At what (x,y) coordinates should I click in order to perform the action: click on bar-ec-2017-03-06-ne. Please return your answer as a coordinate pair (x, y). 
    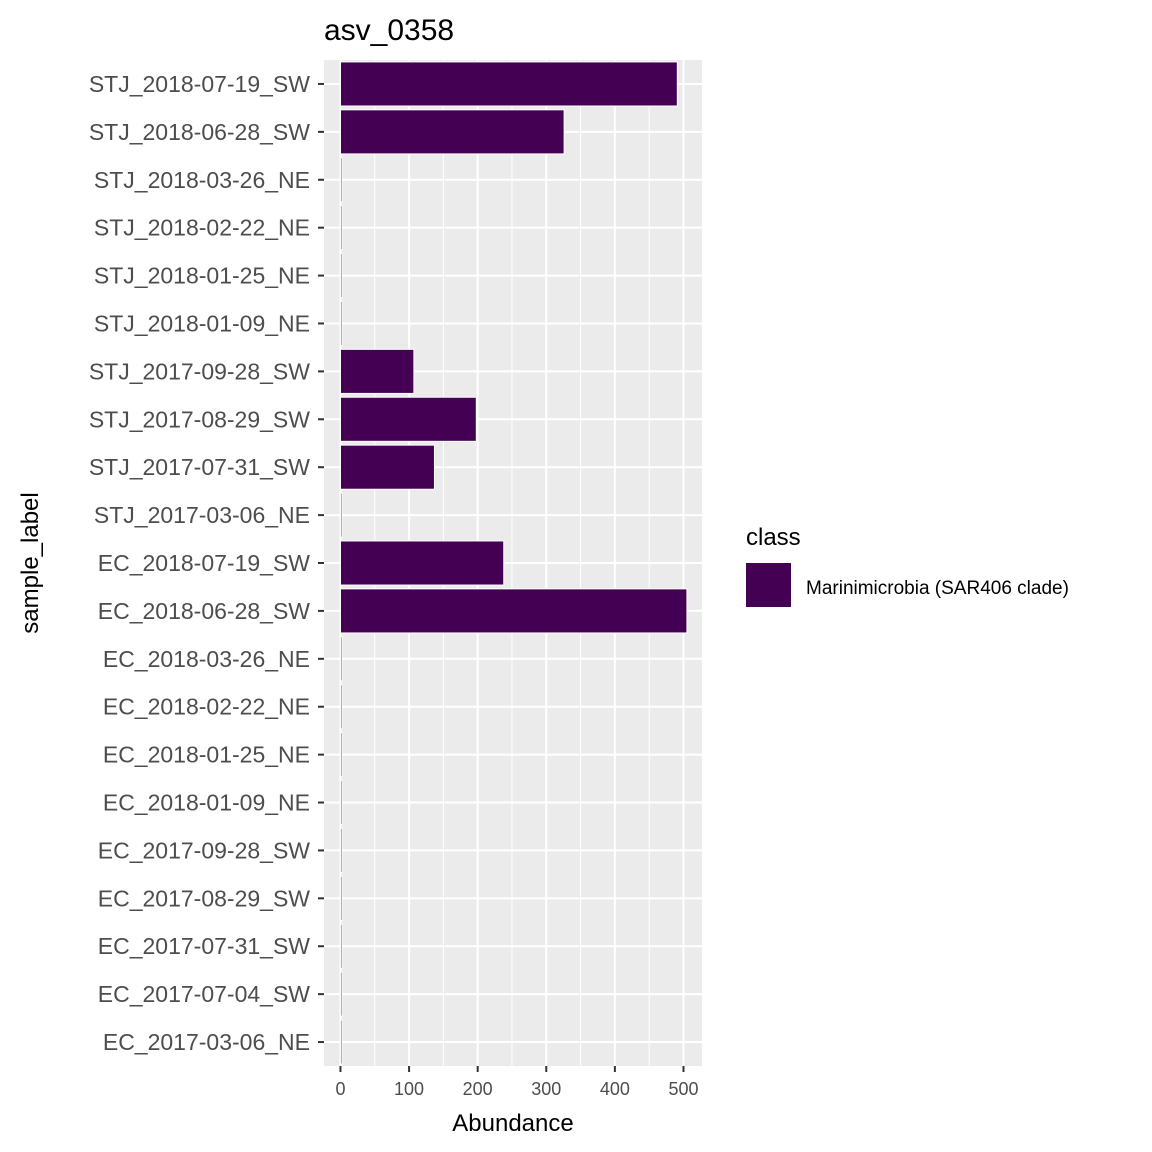
    Looking at the image, I should click on (341, 1042).